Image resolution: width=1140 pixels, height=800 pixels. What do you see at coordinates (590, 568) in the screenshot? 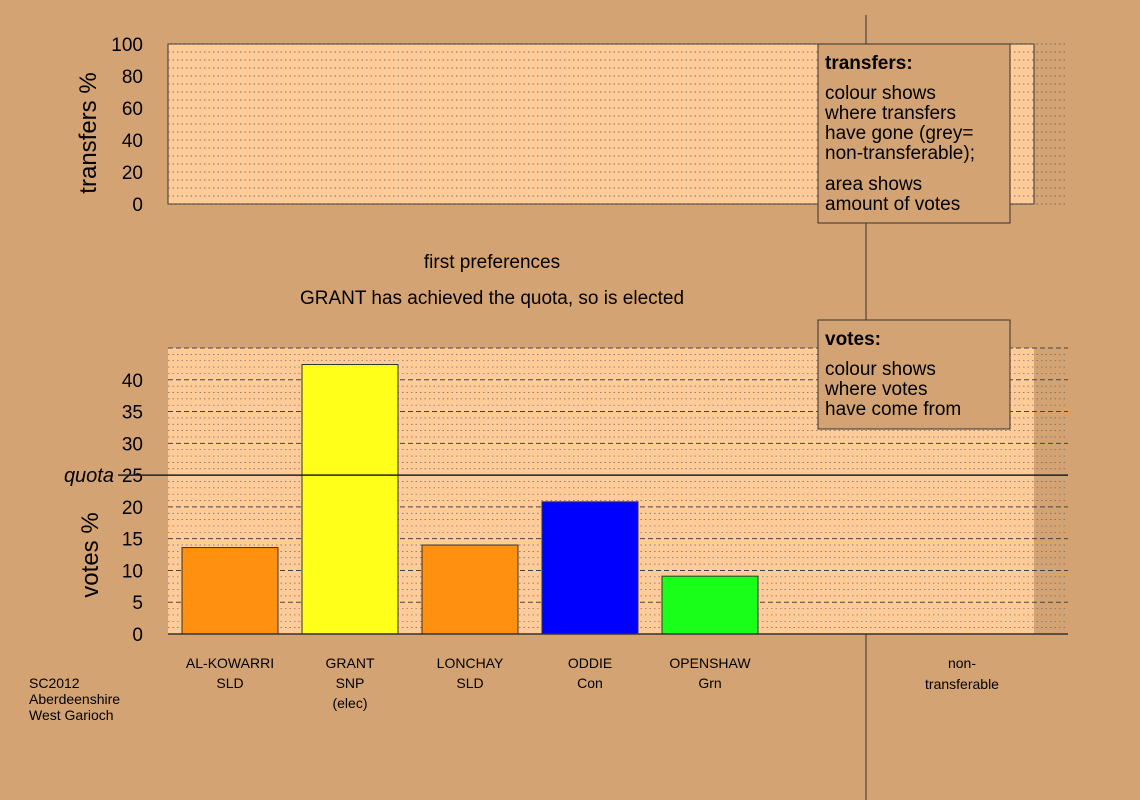
I see `bar-oddie` at bounding box center [590, 568].